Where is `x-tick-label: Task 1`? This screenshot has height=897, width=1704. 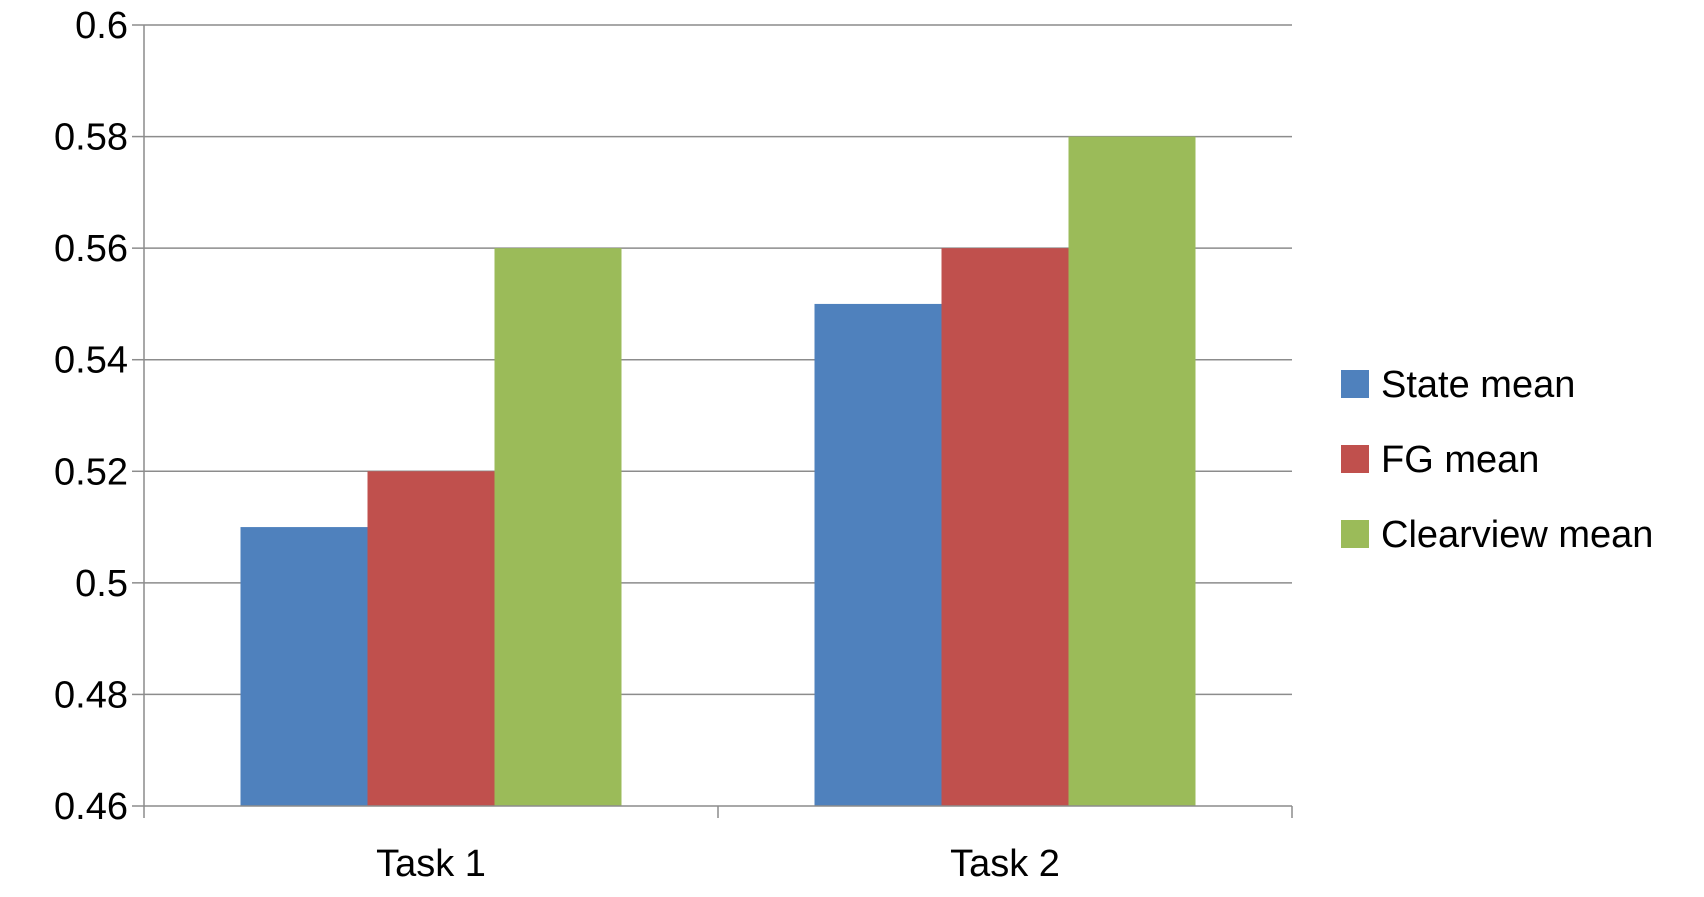
x-tick-label: Task 1 is located at coordinates (431, 864).